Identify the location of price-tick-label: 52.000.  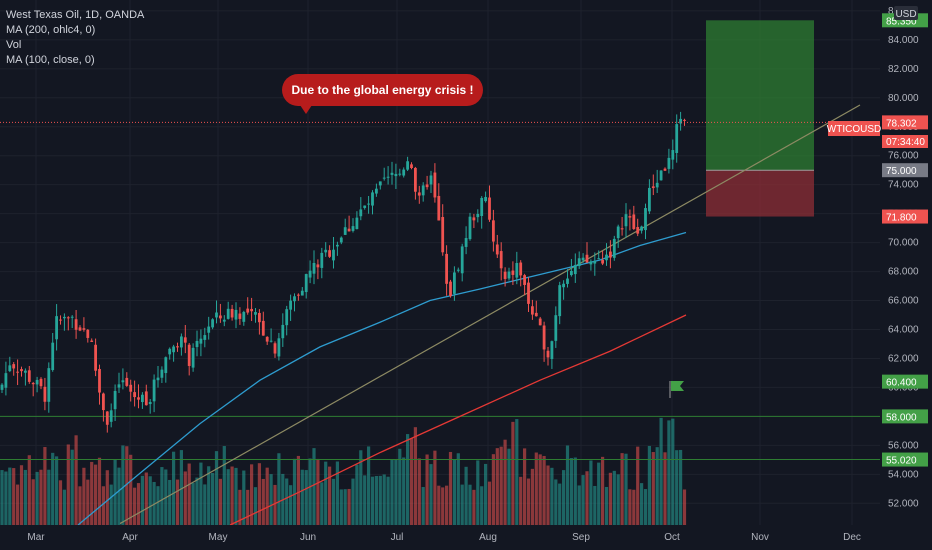
(903, 503).